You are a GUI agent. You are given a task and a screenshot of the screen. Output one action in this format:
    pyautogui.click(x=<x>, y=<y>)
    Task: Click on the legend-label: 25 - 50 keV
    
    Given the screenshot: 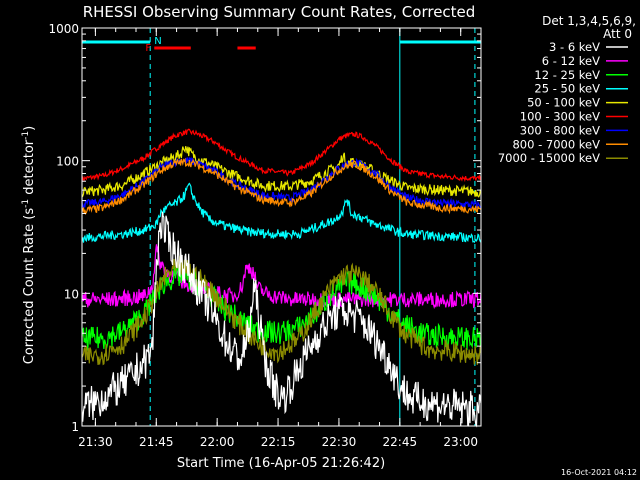 What is the action you would take?
    pyautogui.click(x=567, y=89)
    